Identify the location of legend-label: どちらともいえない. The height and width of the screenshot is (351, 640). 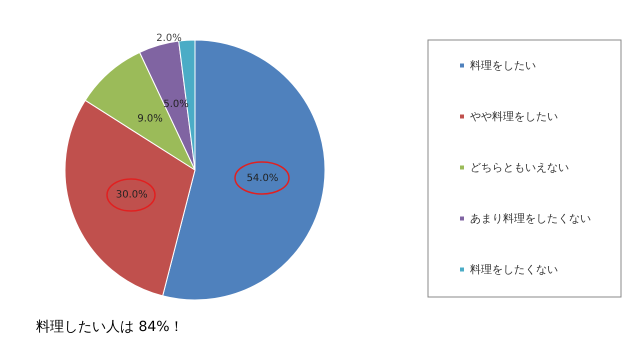
(519, 167).